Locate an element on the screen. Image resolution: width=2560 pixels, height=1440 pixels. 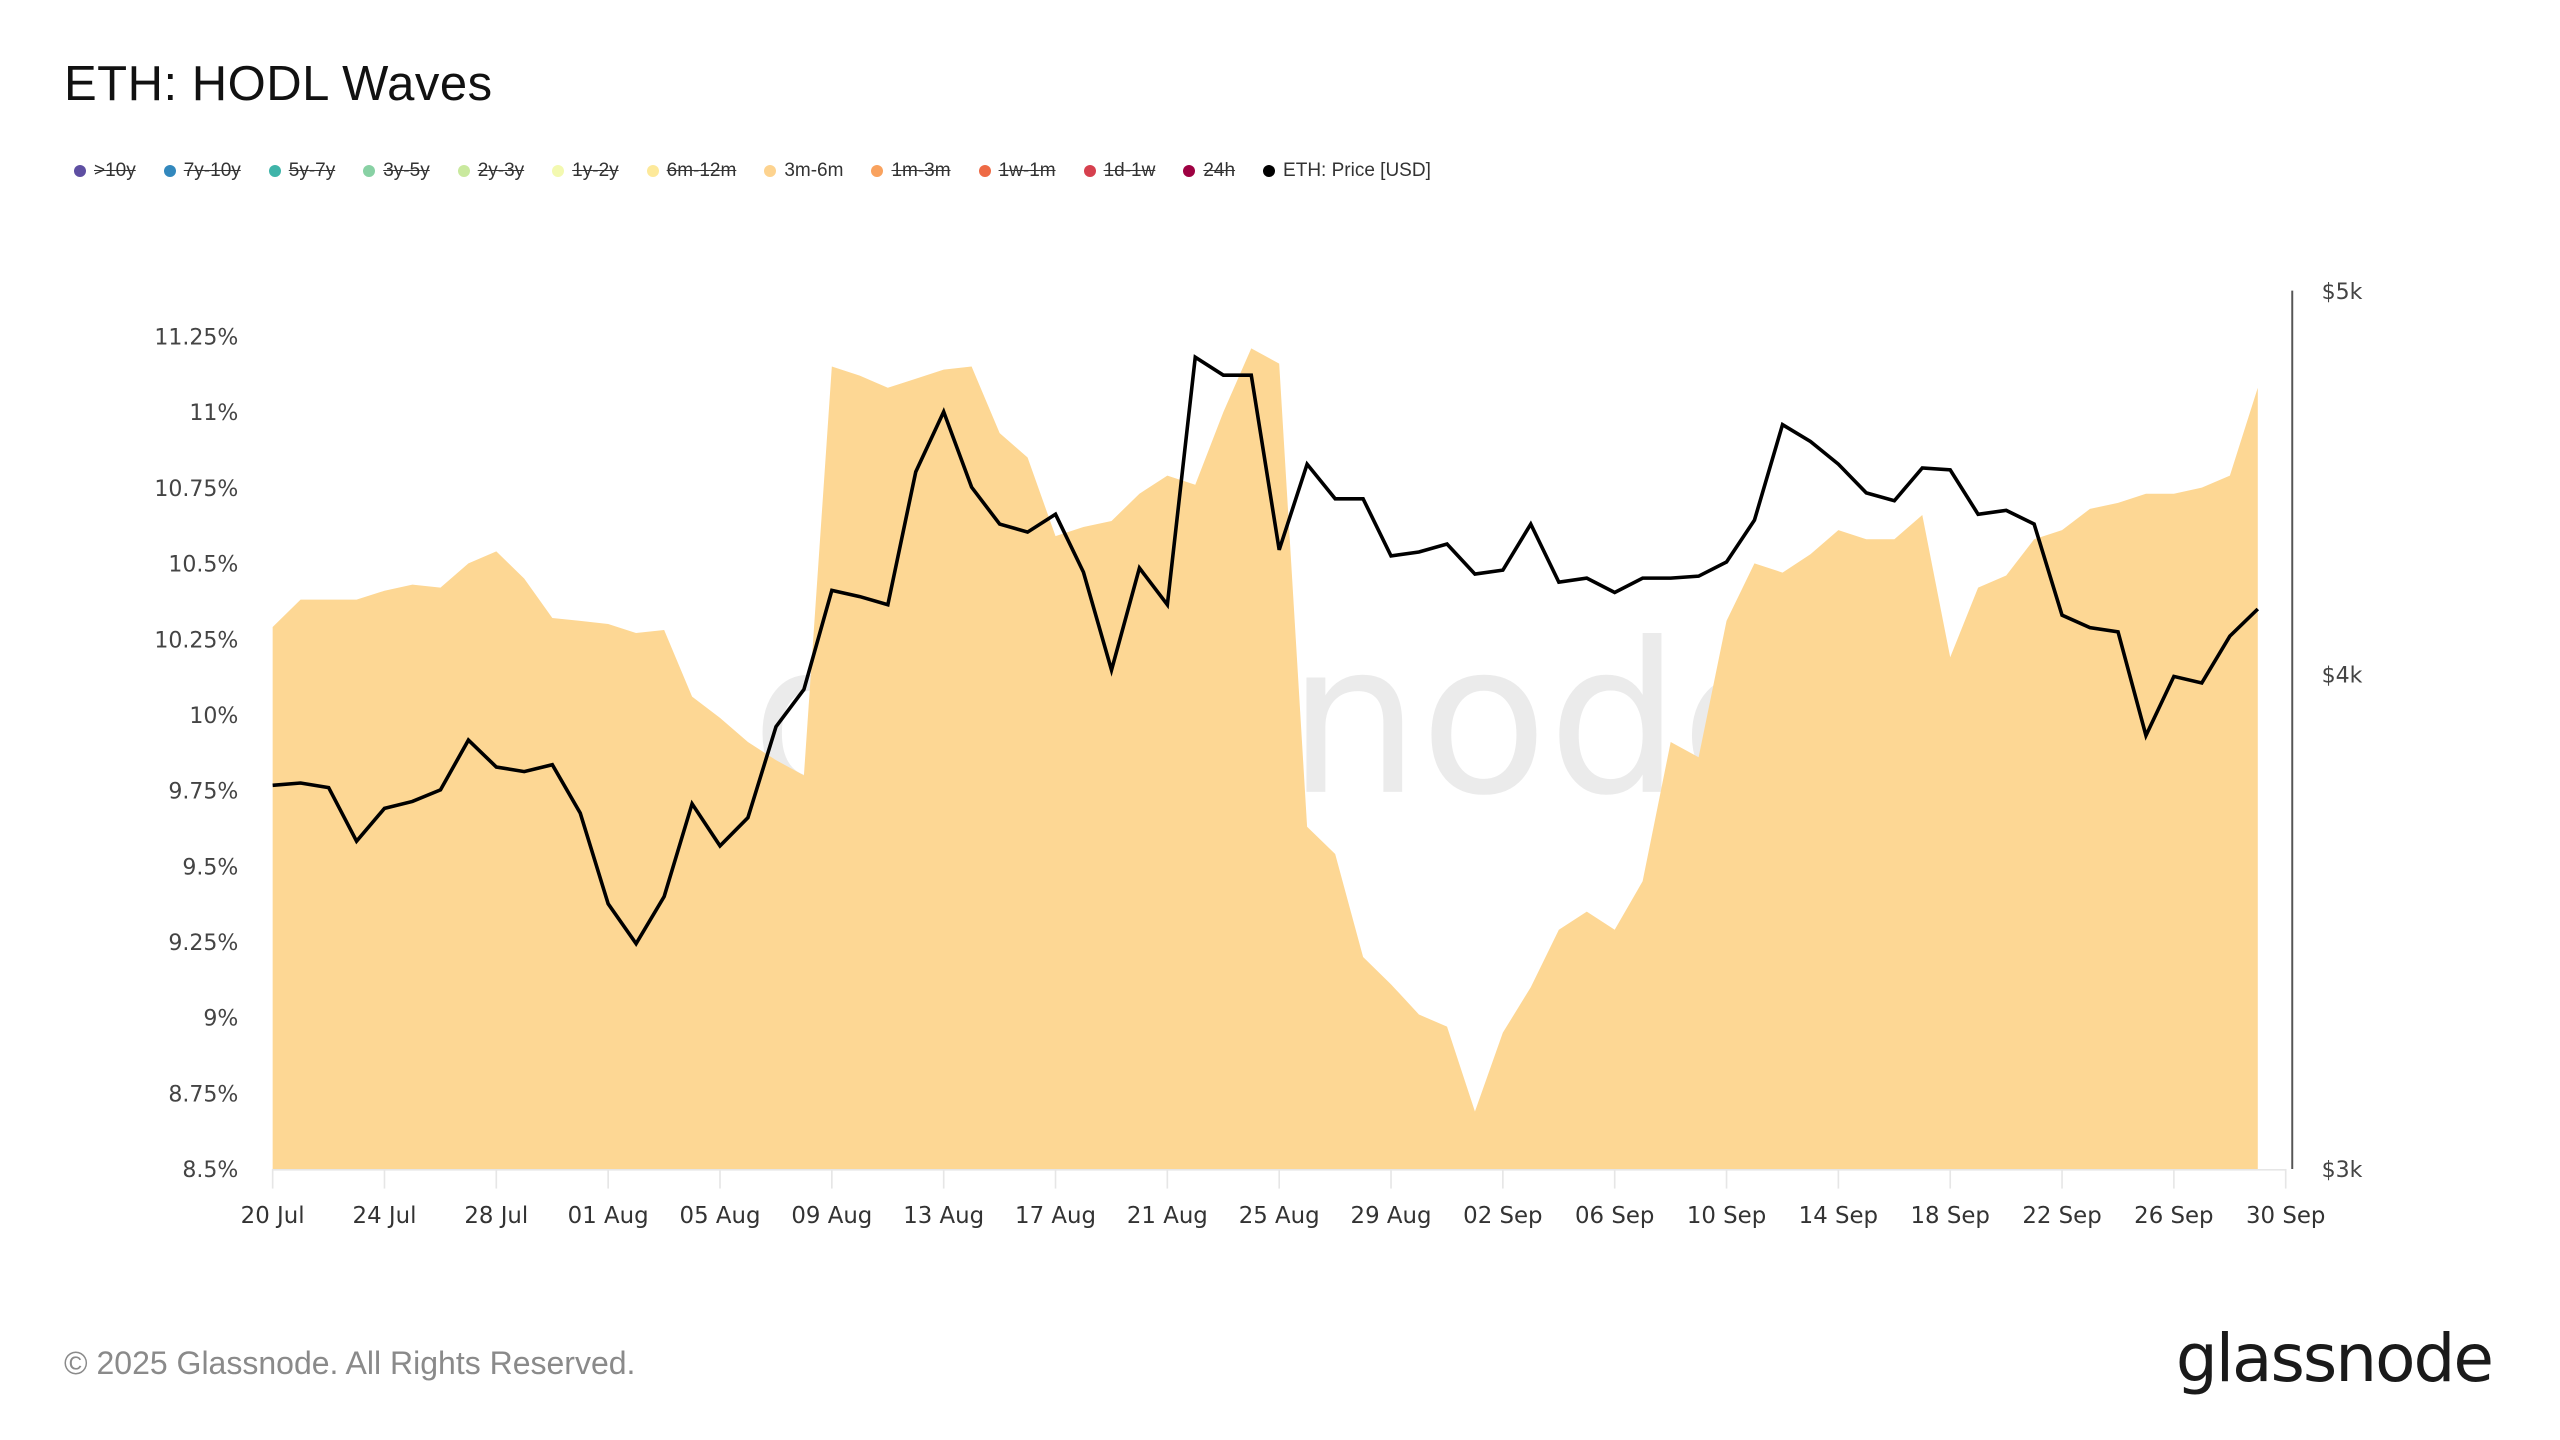
legend-item: 1y-2y is located at coordinates (585, 171).